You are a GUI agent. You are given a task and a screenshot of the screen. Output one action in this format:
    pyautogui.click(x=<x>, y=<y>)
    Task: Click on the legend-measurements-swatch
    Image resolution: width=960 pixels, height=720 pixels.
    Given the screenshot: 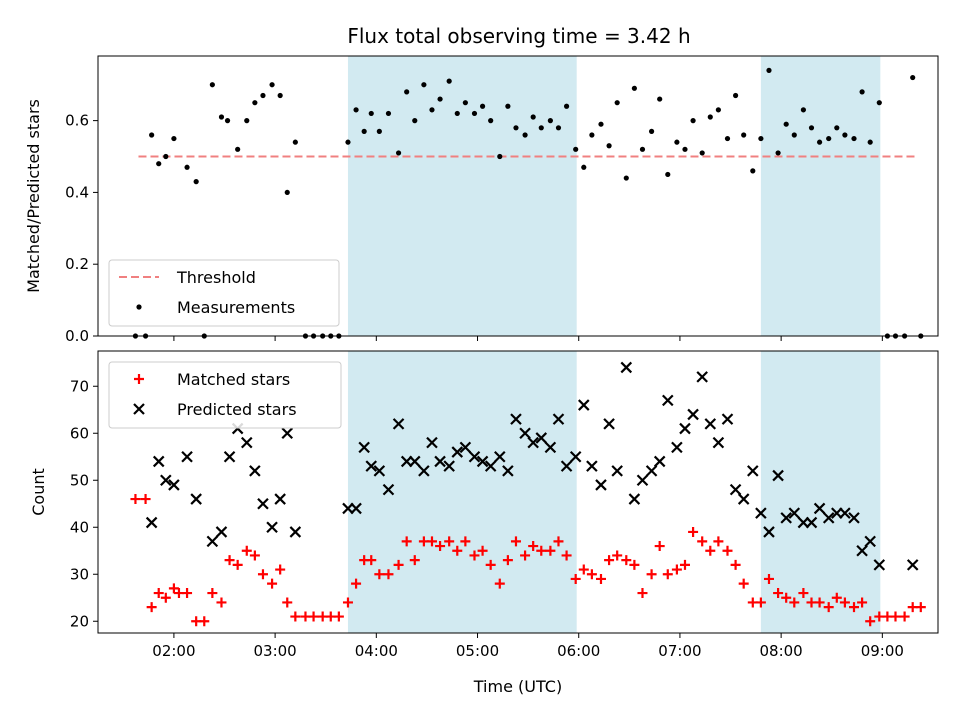 What is the action you would take?
    pyautogui.click(x=139, y=307)
    